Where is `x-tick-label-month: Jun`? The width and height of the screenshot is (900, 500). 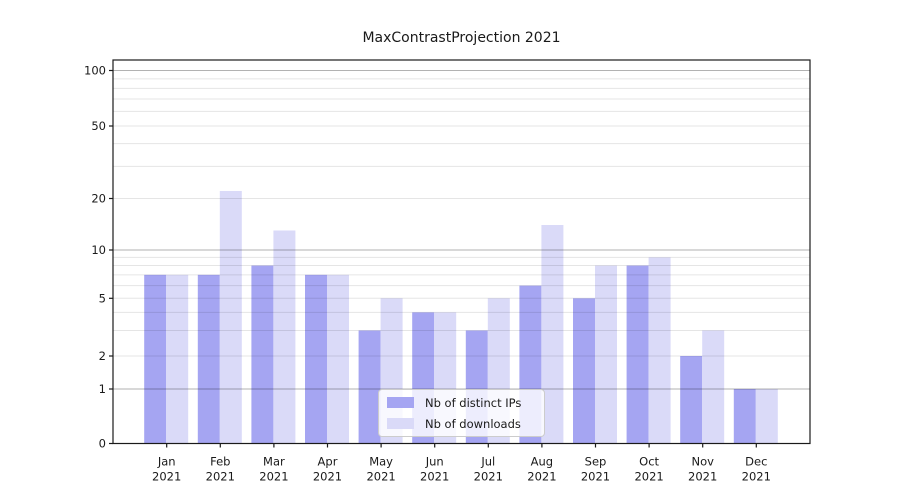
x-tick-label-month: Jun is located at coordinates (434, 462).